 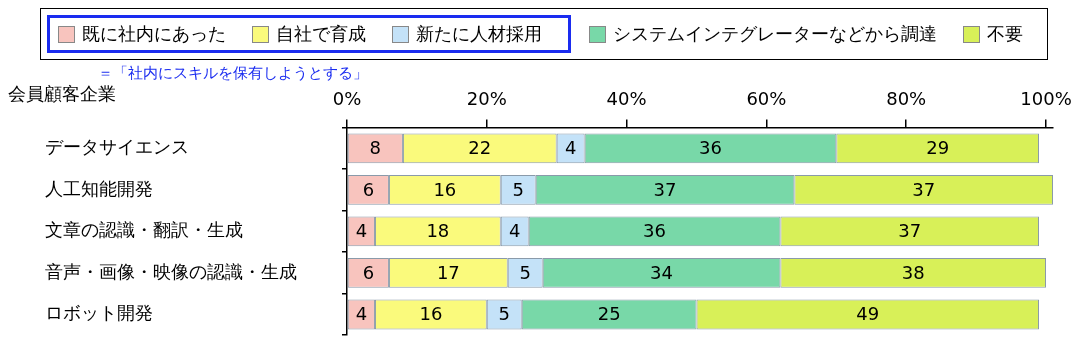 What do you see at coordinates (913, 272) in the screenshot?
I see `data-label: 38` at bounding box center [913, 272].